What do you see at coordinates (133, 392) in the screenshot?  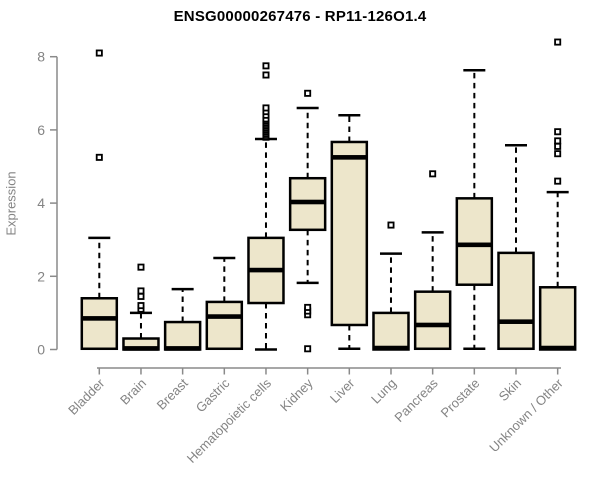 I see `x-tick-label-brain: Brain` at bounding box center [133, 392].